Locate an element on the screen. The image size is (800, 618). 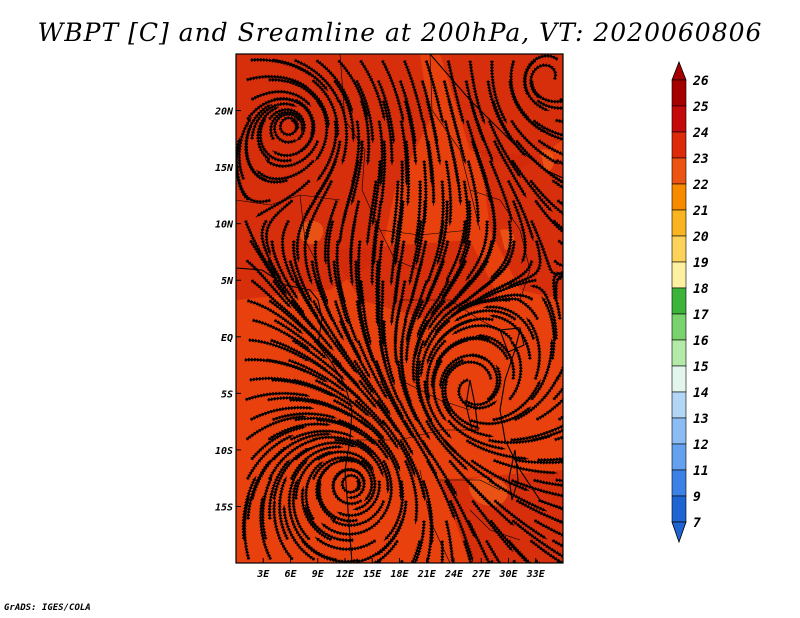
colorbar-level-label: 9 is located at coordinates (697, 497).